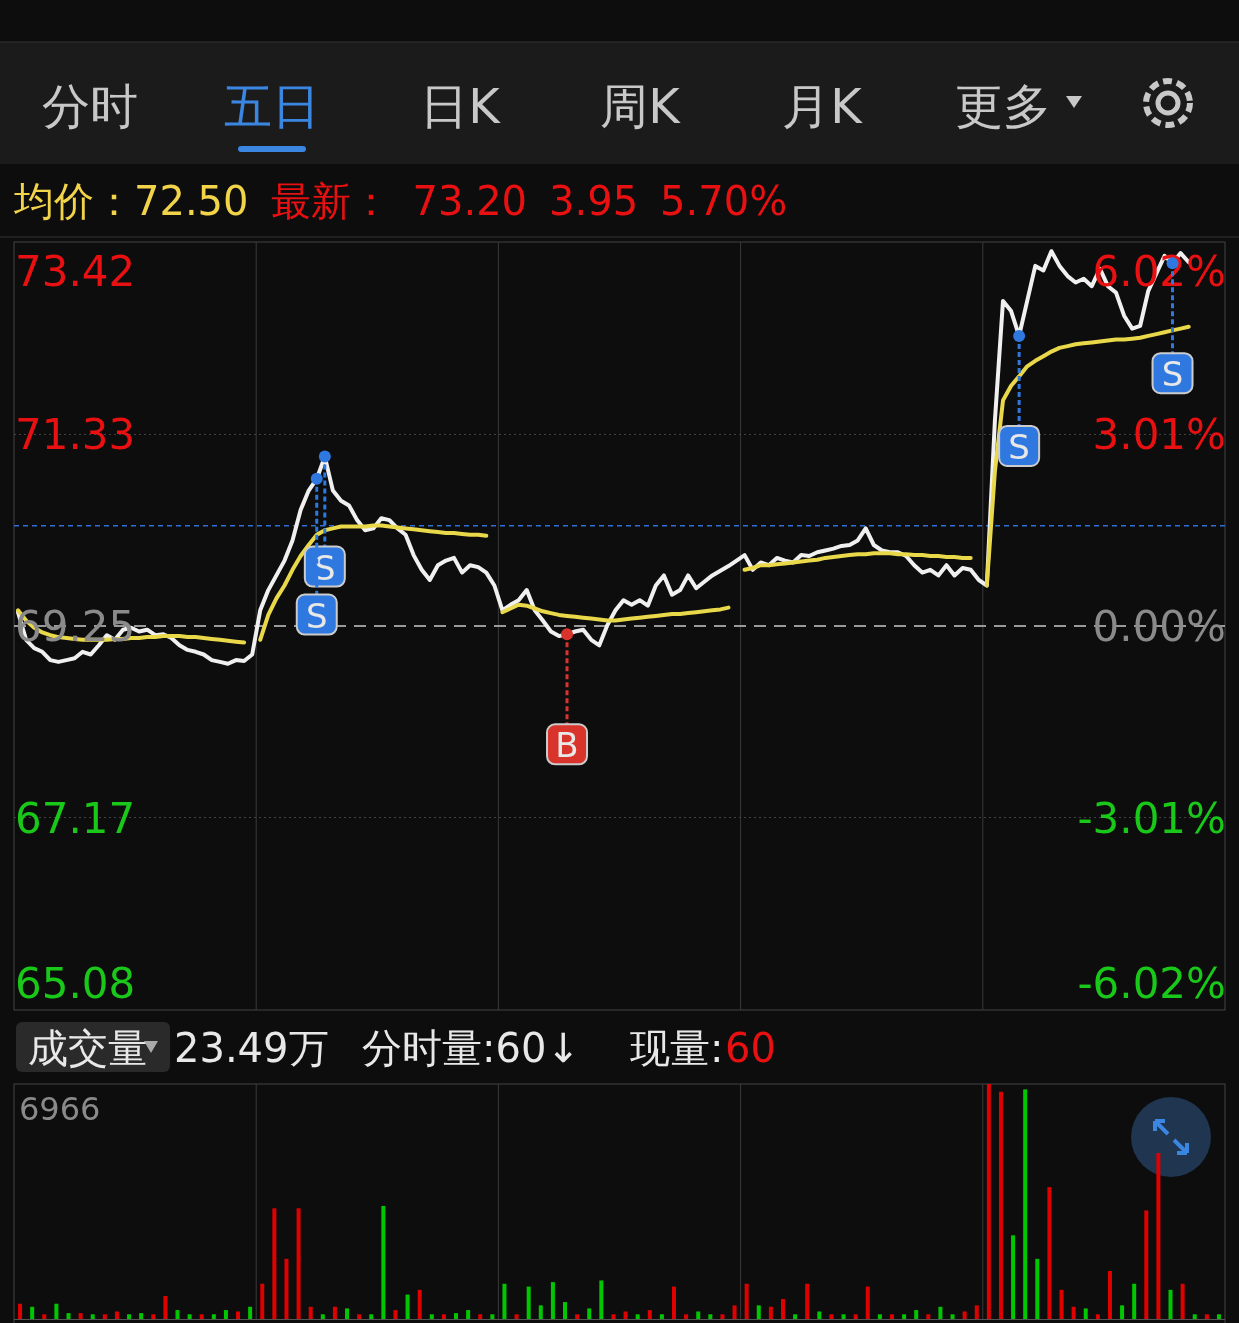 The image size is (1239, 1323). I want to click on annotation: 6966, so click(60, 1109).